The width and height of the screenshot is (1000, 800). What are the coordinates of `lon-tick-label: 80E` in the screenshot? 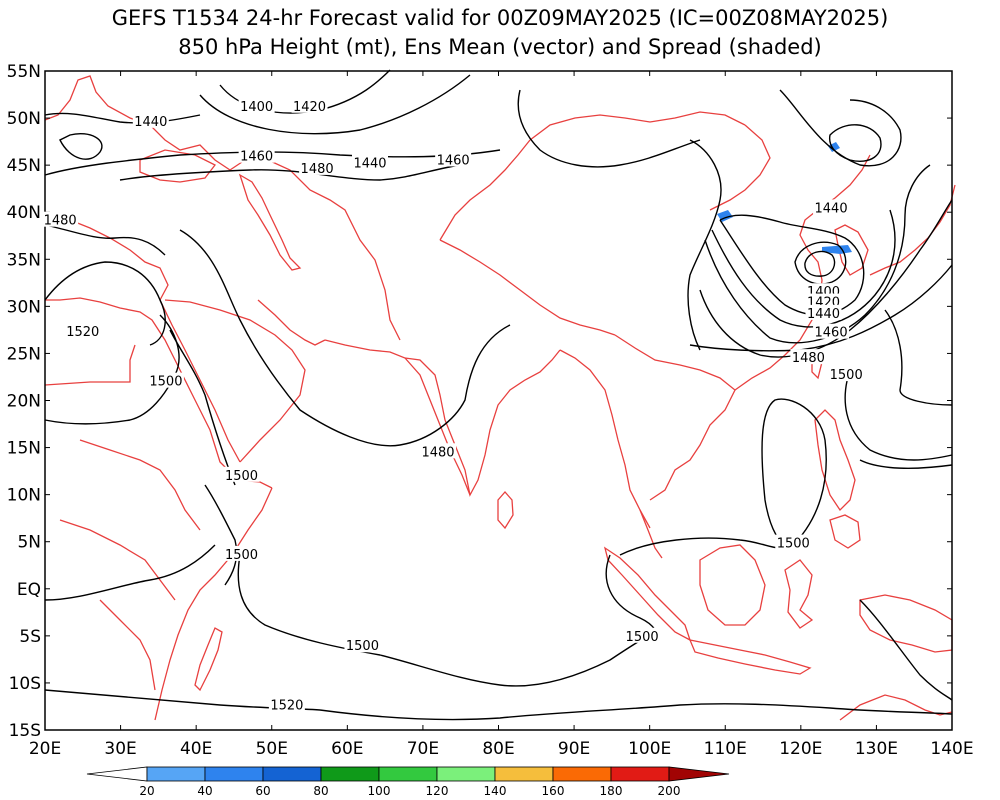 It's located at (498, 749).